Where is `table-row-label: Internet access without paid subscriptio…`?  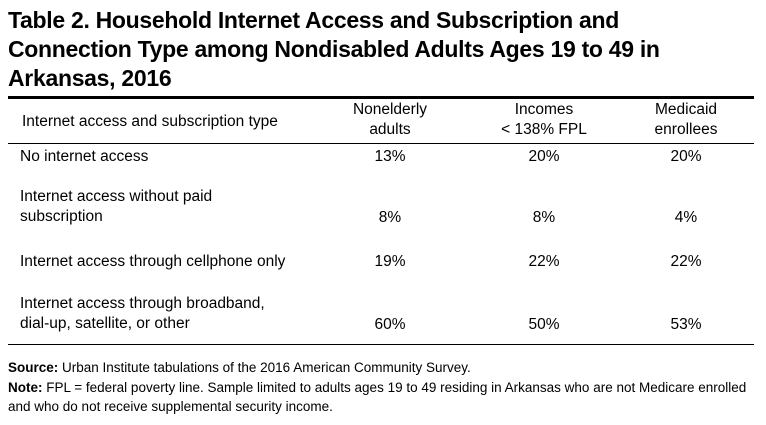
table-row-label: Internet access without paid subscriptio… is located at coordinates (116, 207).